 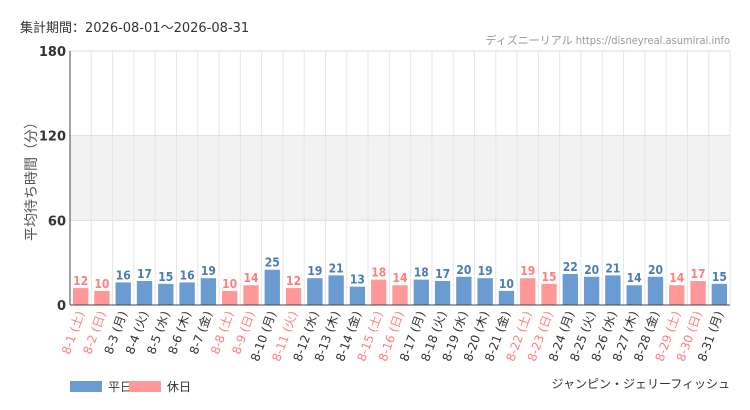 What do you see at coordinates (57, 221) in the screenshot?
I see `y-tick-label: 60` at bounding box center [57, 221].